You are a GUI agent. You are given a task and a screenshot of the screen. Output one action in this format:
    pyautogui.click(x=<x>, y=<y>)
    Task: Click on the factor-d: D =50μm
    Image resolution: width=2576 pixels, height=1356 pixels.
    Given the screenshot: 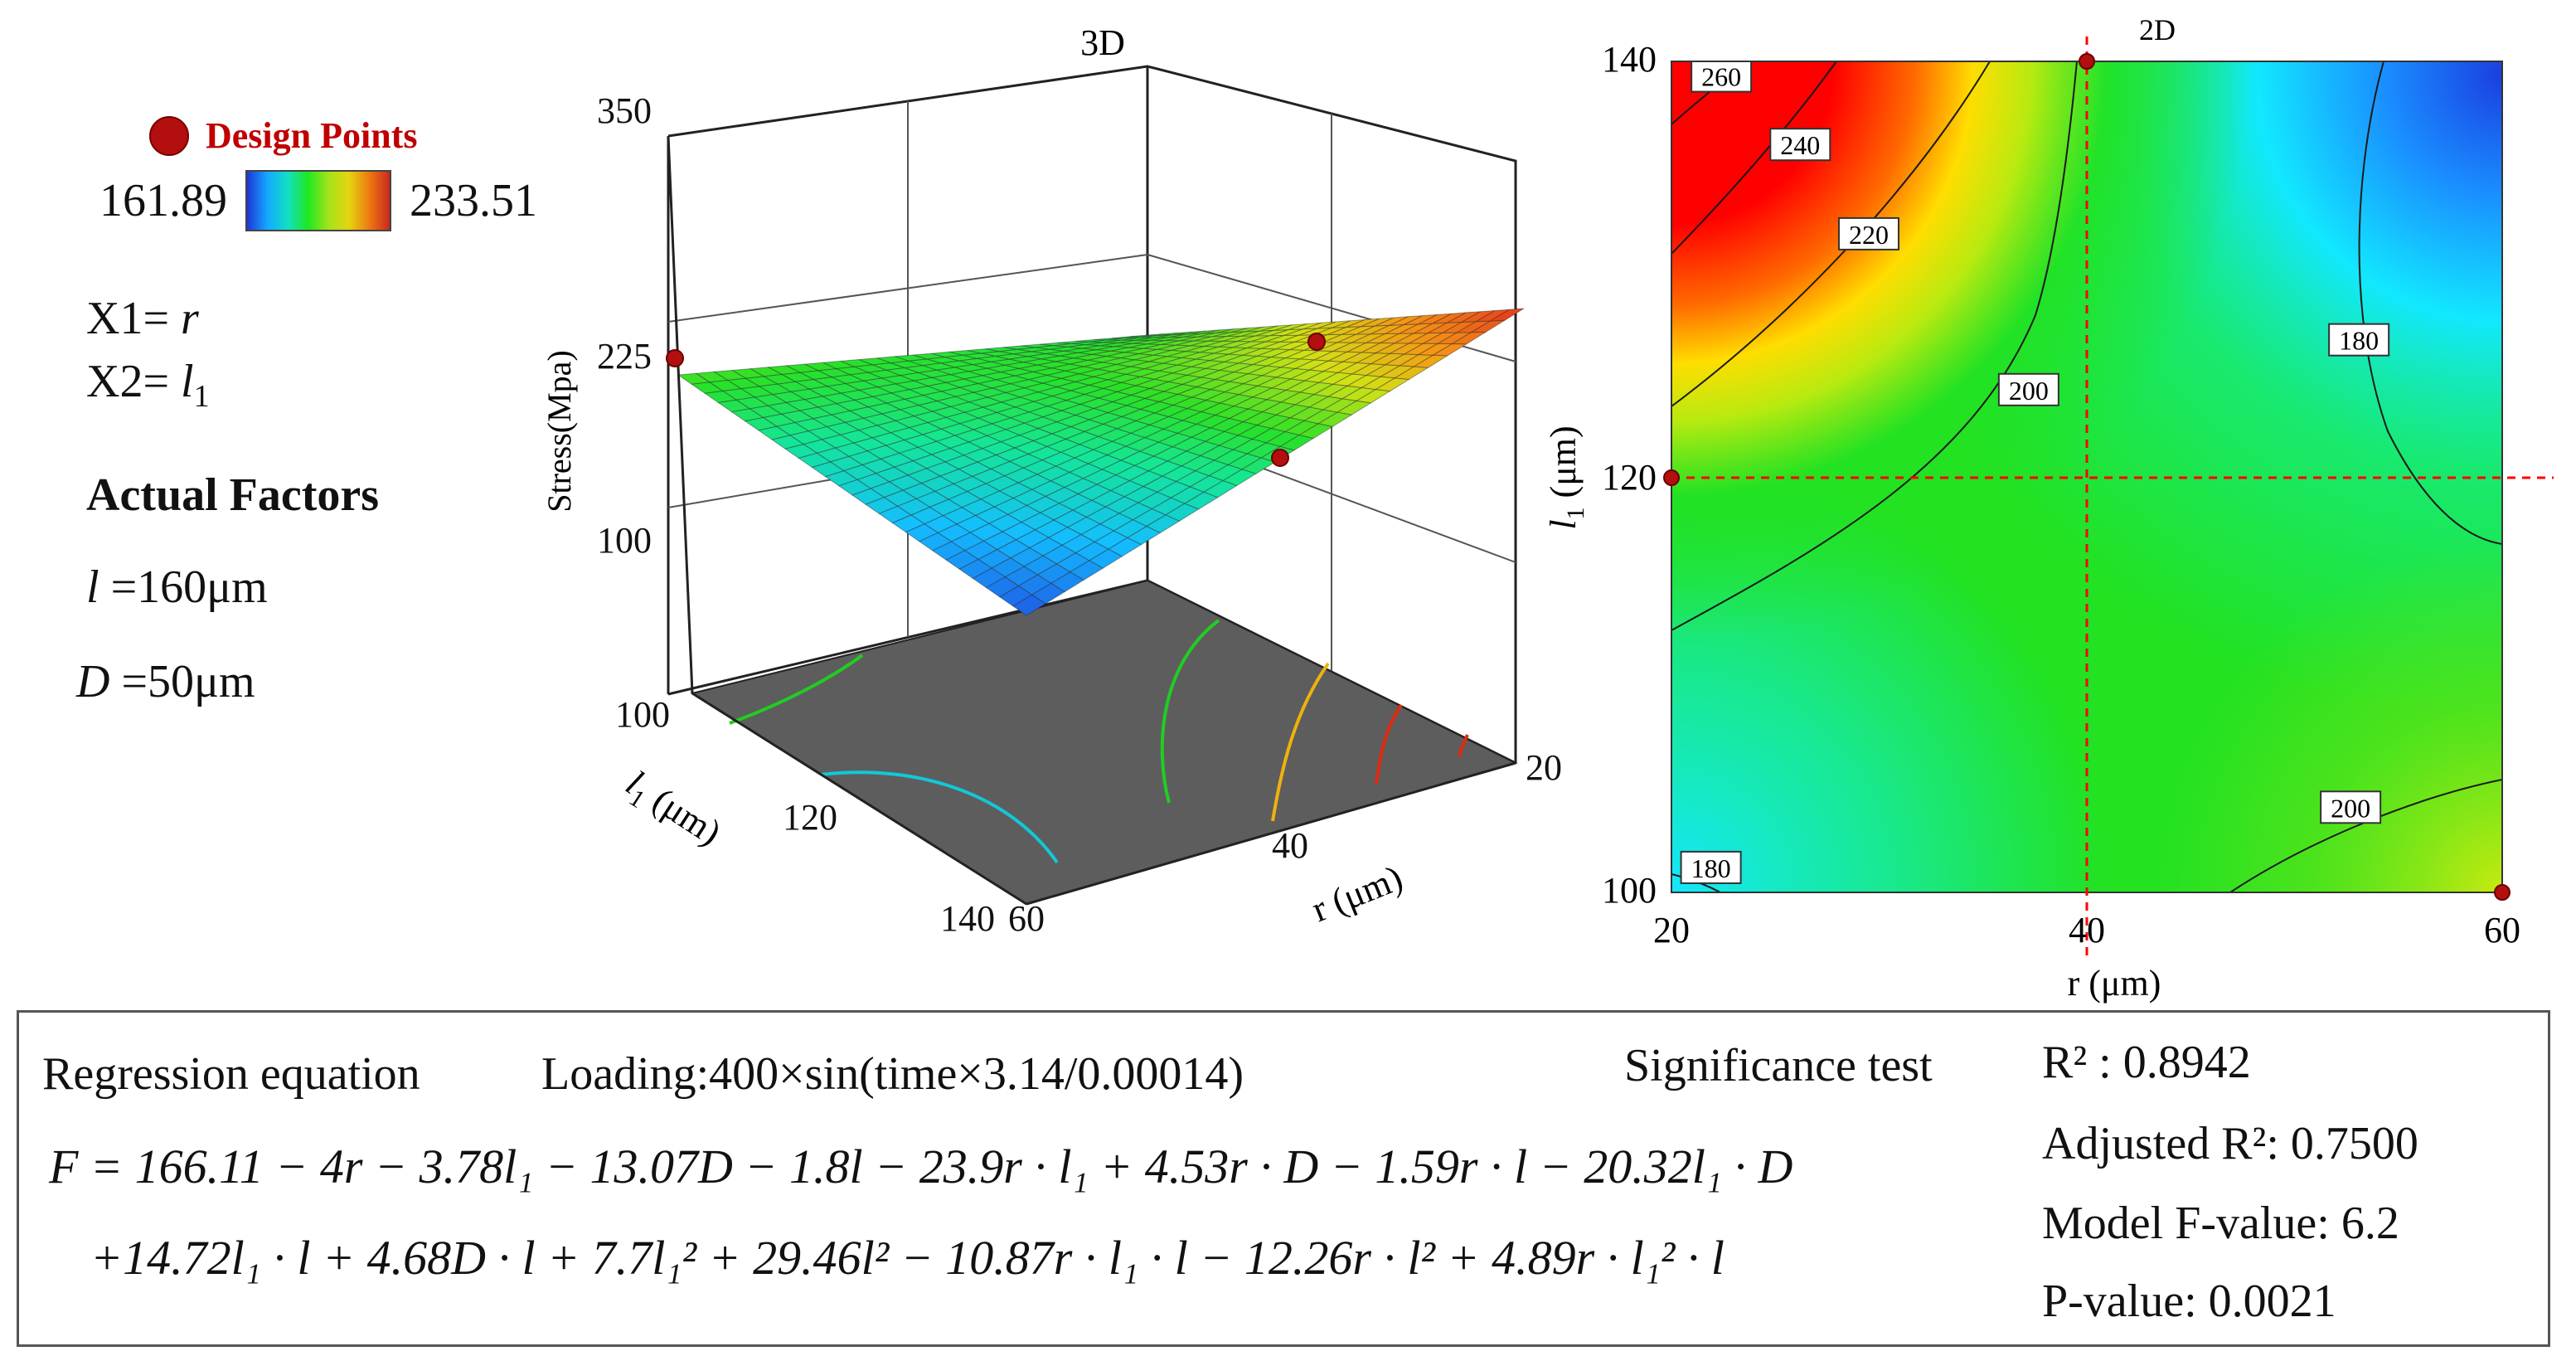 What is the action you would take?
    pyautogui.click(x=165, y=681)
    